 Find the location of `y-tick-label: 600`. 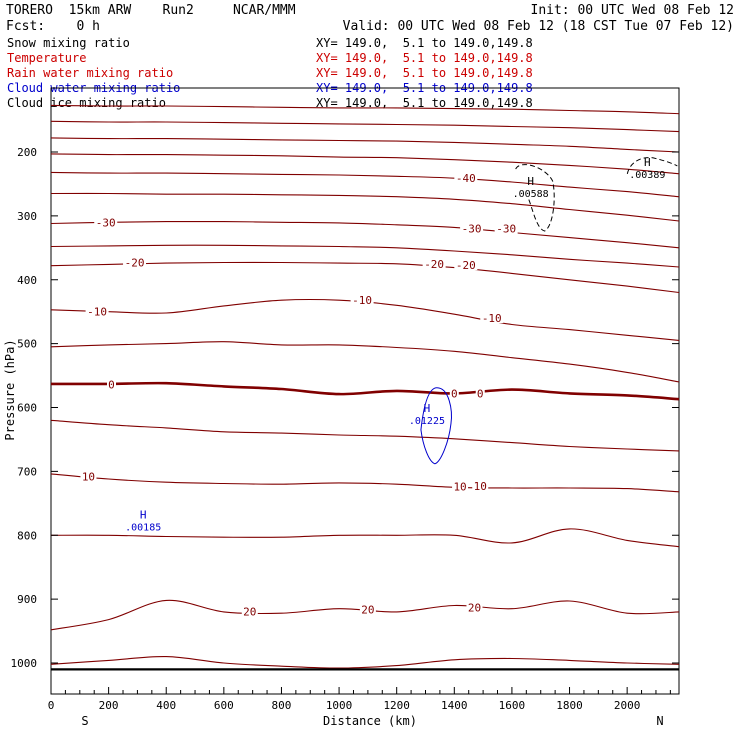

y-tick-label: 600 is located at coordinates (27, 408).